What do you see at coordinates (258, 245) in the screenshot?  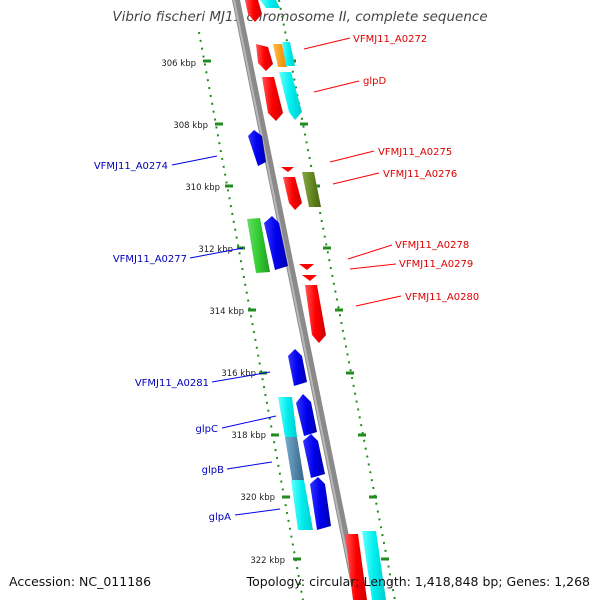 I see `gene-VFMJ11_A0277-green` at bounding box center [258, 245].